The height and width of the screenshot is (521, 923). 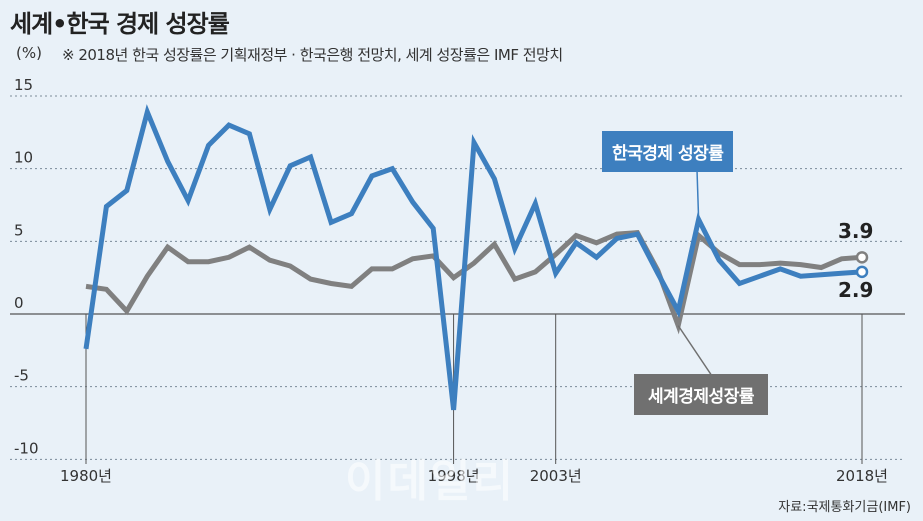 I want to click on x-tick-label: 2003년, so click(x=556, y=476).